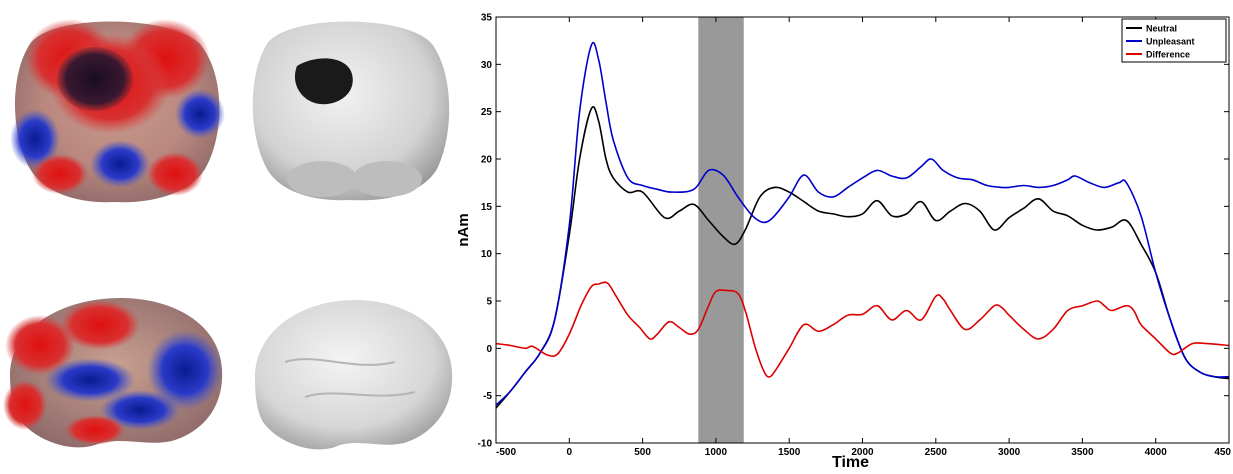  I want to click on y-tick-label: 25, so click(487, 112).